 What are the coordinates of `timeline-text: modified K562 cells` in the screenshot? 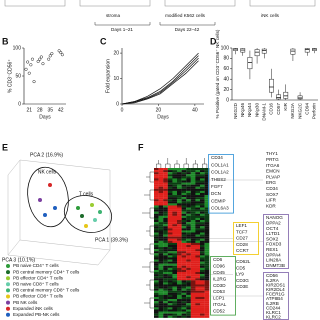 It's located at (185, 15).